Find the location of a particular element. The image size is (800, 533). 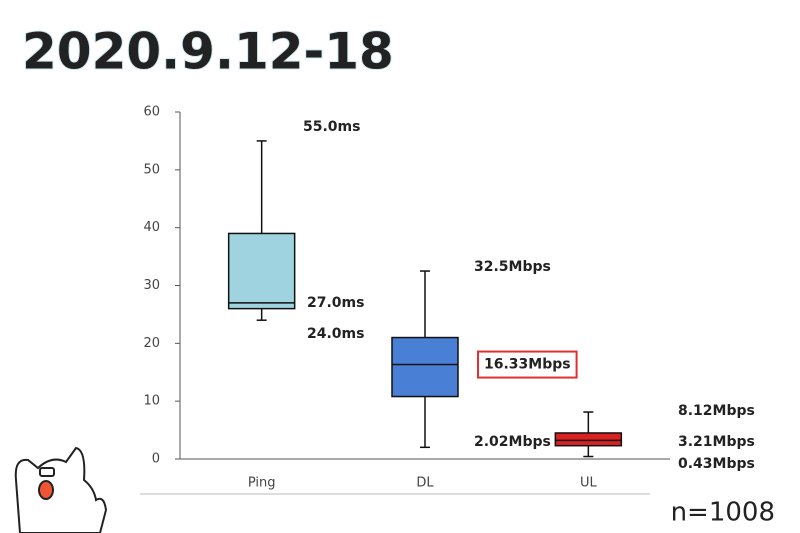

y-tick-label: 60 is located at coordinates (151, 112).